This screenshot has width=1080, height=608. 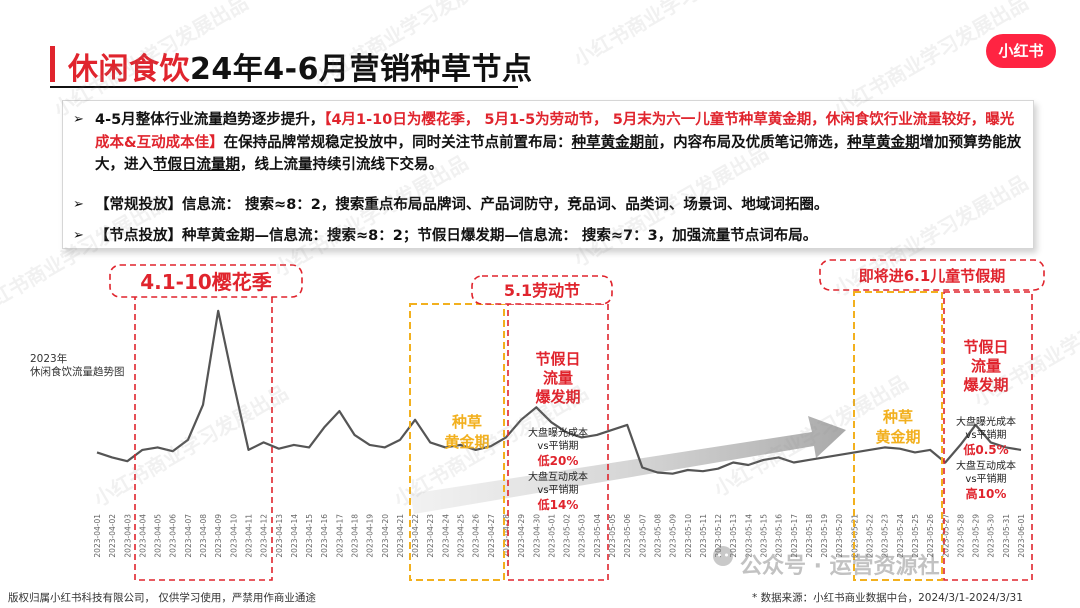 What do you see at coordinates (491, 536) in the screenshot?
I see `x-tick-label: 2023-04-27` at bounding box center [491, 536].